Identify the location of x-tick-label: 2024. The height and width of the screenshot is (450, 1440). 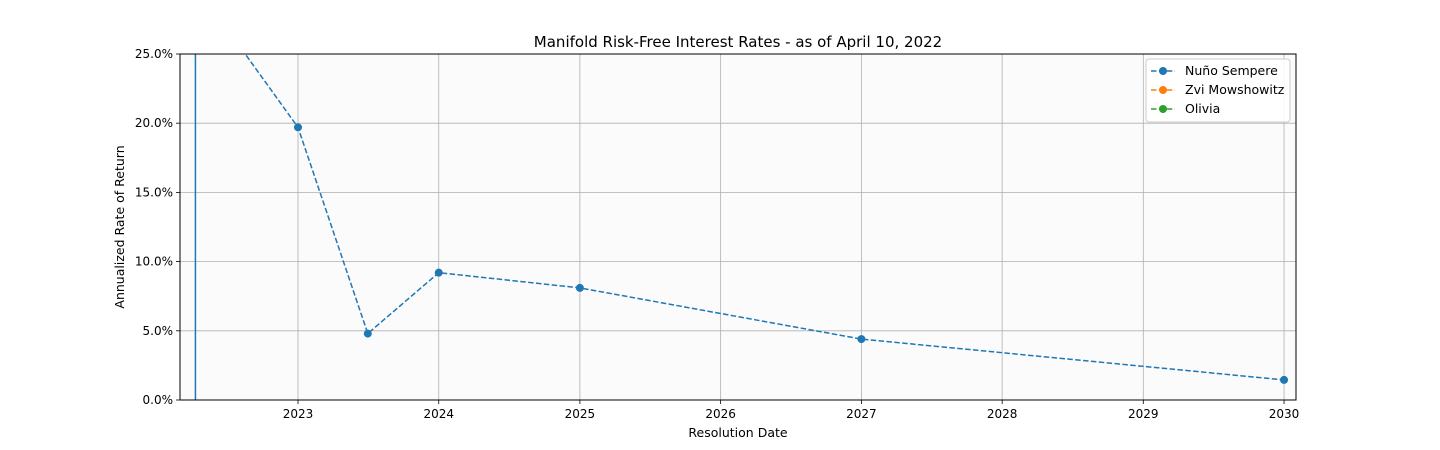
(438, 414).